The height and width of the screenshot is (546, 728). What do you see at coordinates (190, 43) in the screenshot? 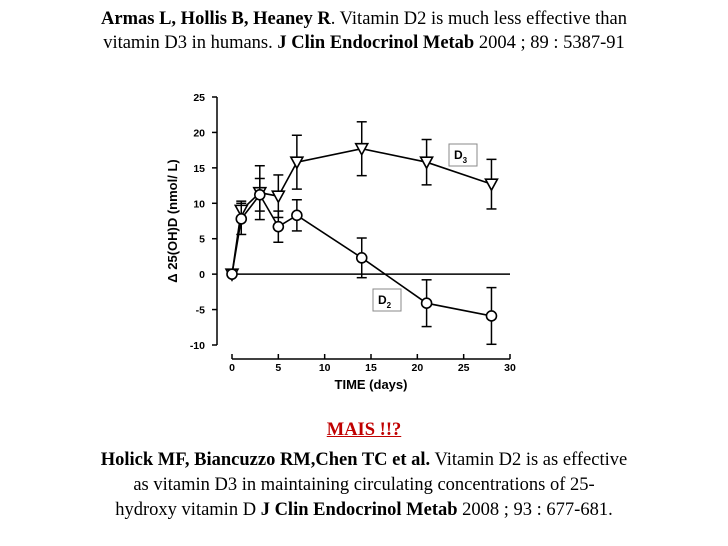
I see `reference-1-title-part2: vitamin D3 in humans.` at bounding box center [190, 43].